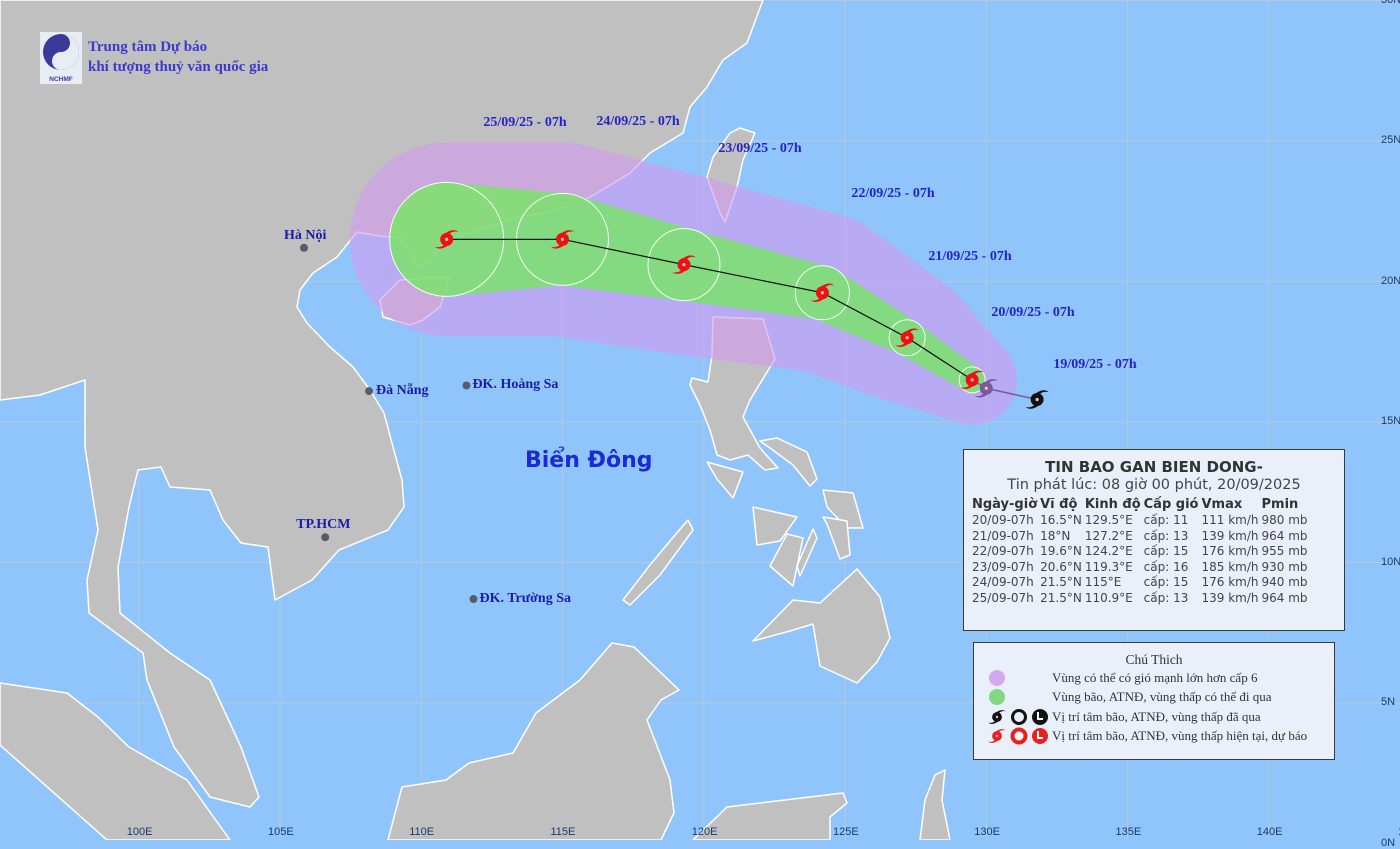 The image size is (1400, 849). Describe the element at coordinates (846, 832) in the screenshot. I see `lon-tick-label: 125E` at that location.